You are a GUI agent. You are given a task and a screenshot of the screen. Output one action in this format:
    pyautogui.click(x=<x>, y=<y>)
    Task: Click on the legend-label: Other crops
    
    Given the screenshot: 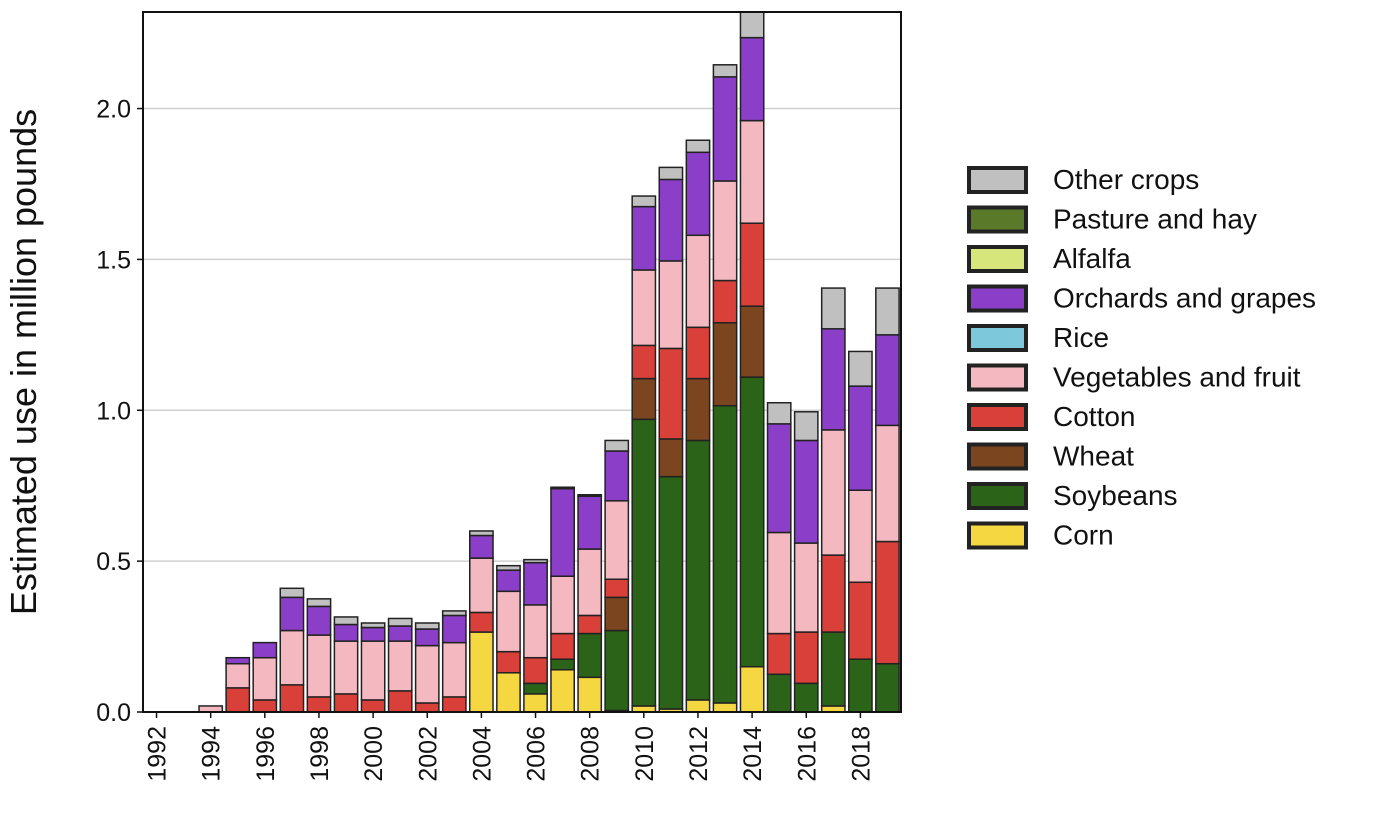 What is the action you would take?
    pyautogui.click(x=1126, y=179)
    